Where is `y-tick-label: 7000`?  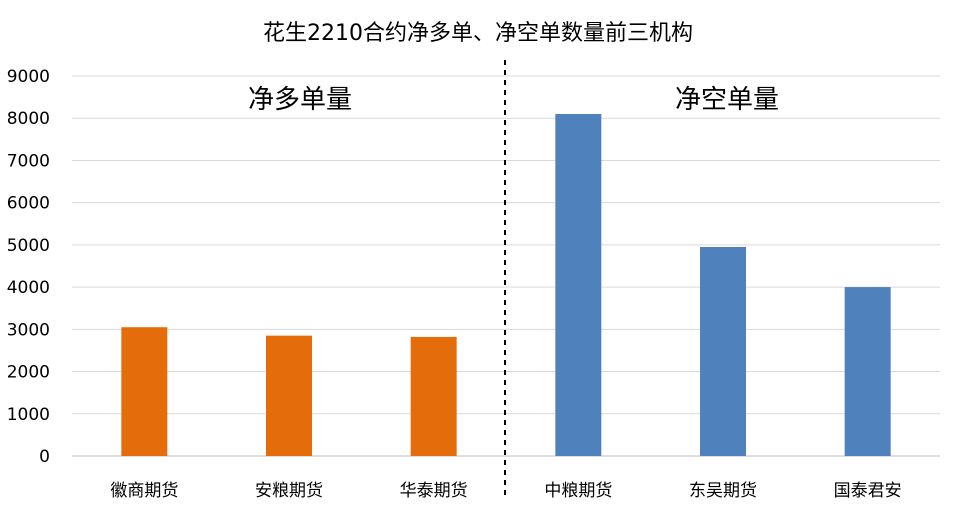 y-tick-label: 7000 is located at coordinates (28, 161).